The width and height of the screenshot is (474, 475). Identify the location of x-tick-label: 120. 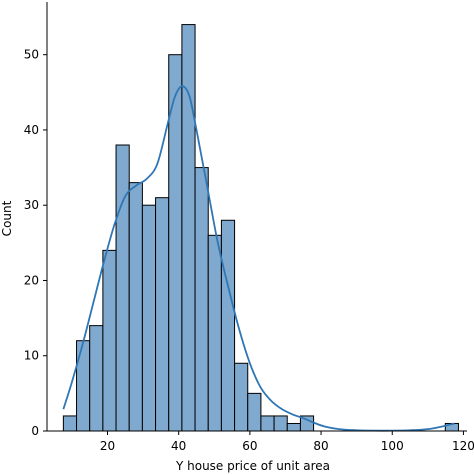
(463, 446).